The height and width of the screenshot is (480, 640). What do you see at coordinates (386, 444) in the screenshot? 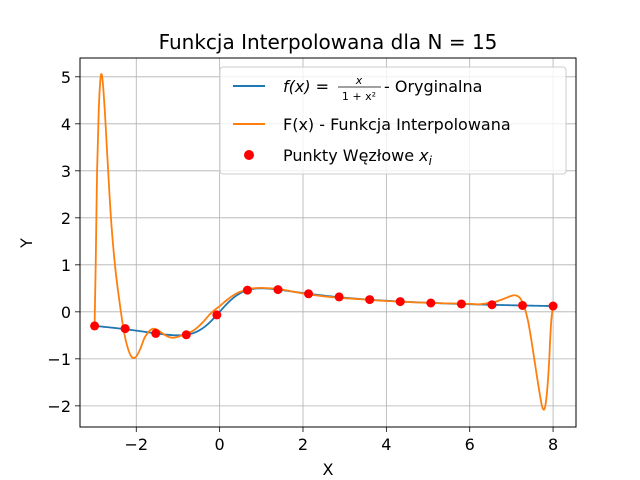
I see `x-tick-label: 4` at bounding box center [386, 444].